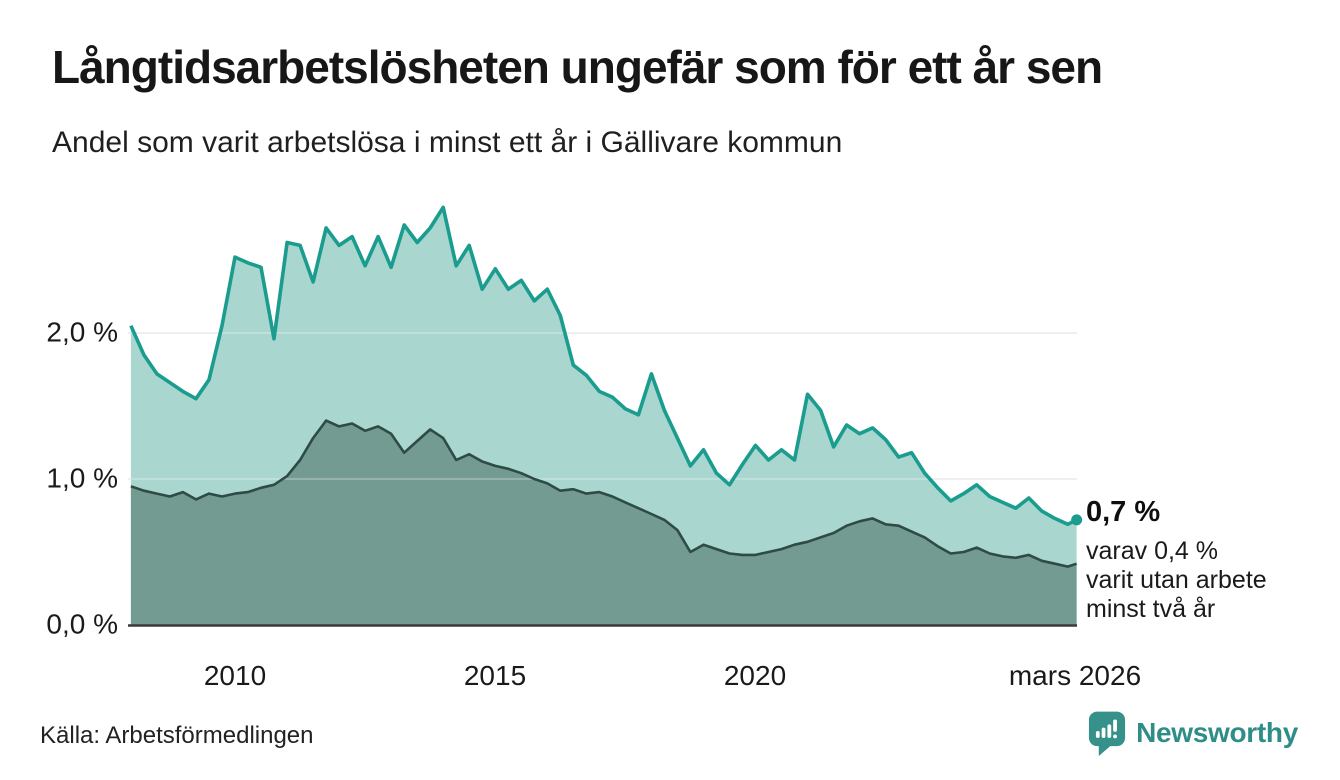  I want to click on end-point-dot, so click(1077, 520).